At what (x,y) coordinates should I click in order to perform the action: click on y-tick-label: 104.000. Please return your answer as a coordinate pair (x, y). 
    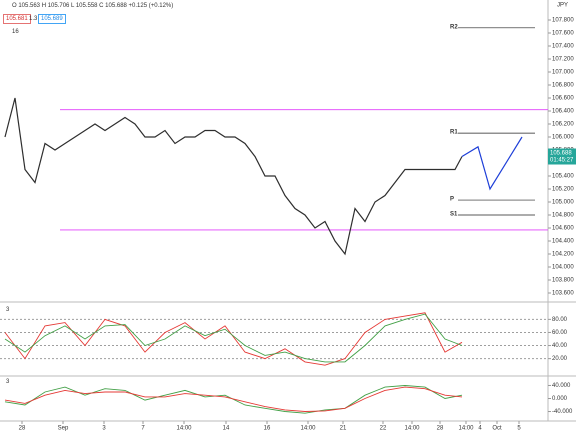
    Looking at the image, I should click on (563, 268).